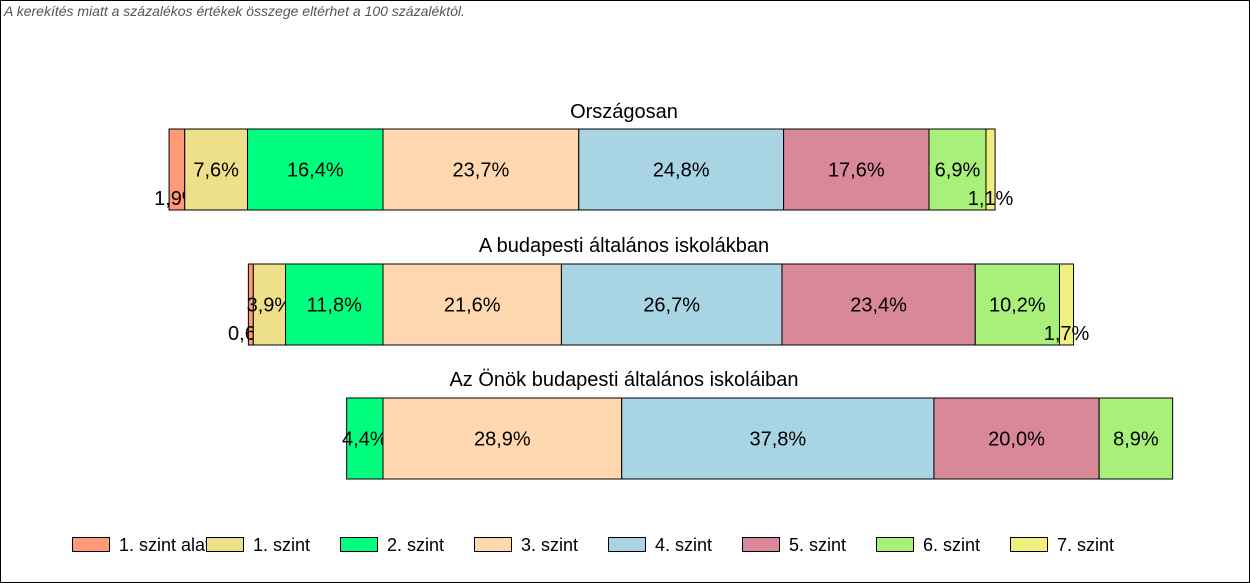 Image resolution: width=1250 pixels, height=583 pixels. I want to click on segment-label: 4,4%, so click(365, 440).